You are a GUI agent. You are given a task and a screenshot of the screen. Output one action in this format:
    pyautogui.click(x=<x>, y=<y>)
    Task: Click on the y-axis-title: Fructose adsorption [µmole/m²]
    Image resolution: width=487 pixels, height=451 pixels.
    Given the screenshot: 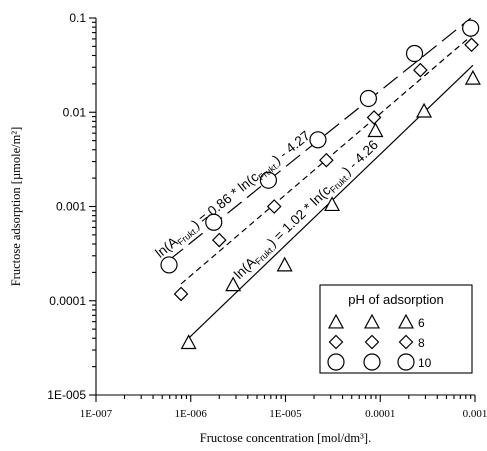 What is the action you would take?
    pyautogui.click(x=16, y=207)
    